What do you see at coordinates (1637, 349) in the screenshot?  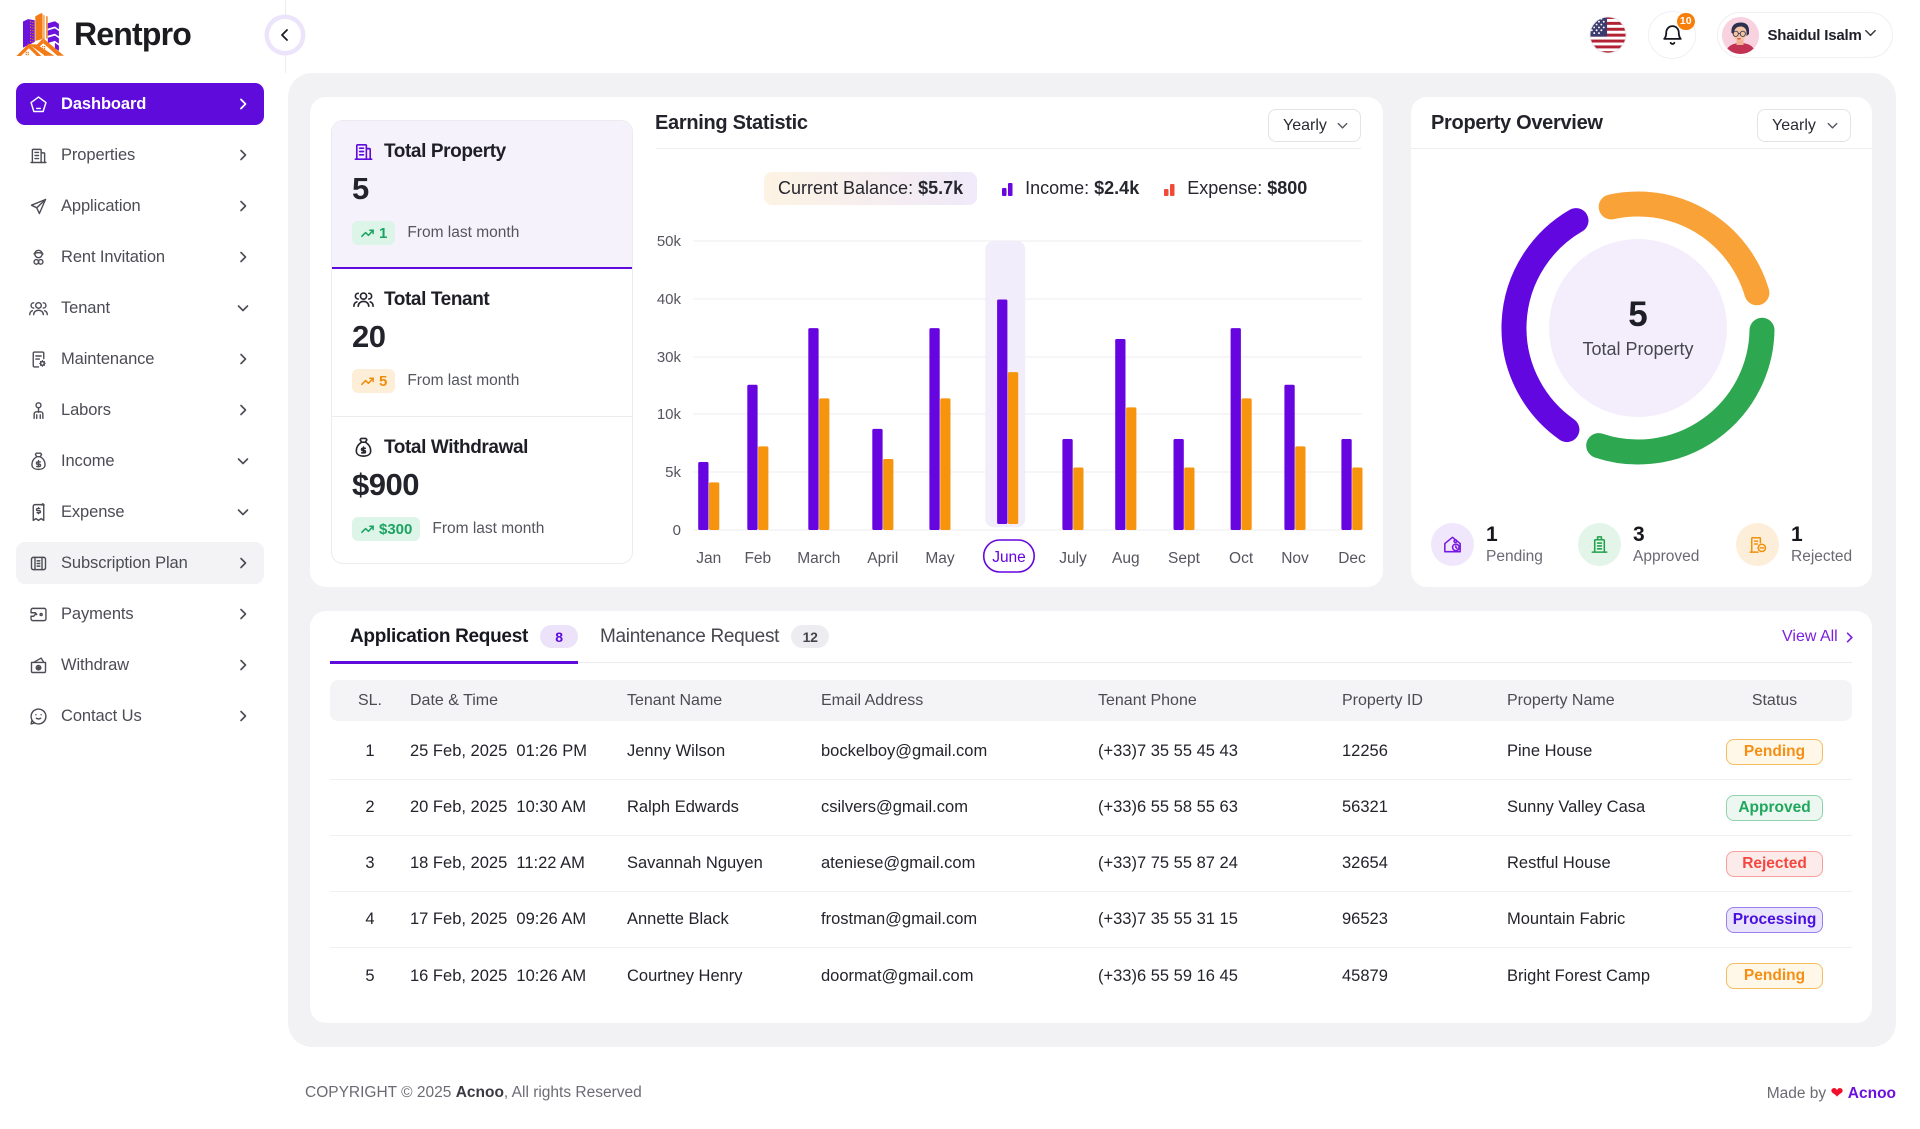 I see `svg-text: Total Property` at bounding box center [1637, 349].